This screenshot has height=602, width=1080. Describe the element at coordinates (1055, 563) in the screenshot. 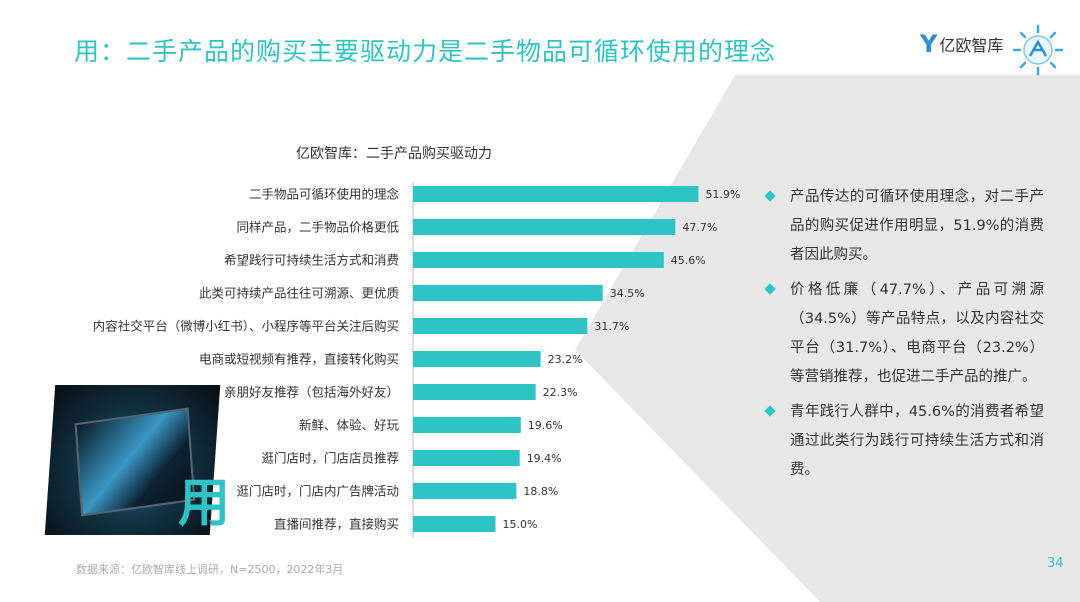

I see `page-number: 34` at that location.